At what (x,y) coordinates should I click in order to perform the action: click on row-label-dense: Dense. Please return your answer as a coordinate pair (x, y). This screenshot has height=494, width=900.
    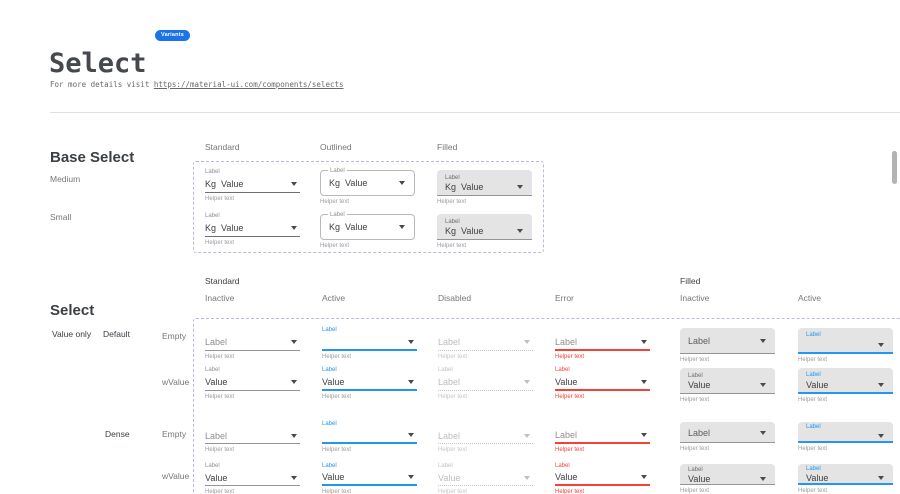
    Looking at the image, I should click on (117, 434).